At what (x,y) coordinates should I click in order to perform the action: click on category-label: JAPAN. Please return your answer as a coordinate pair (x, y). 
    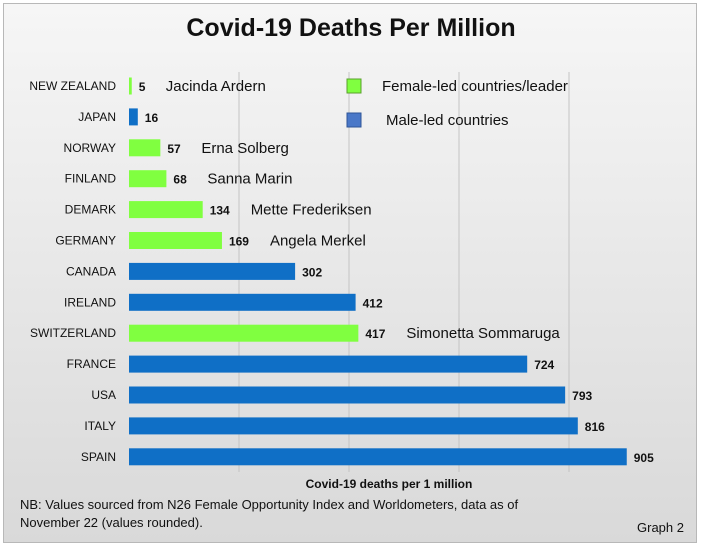
    Looking at the image, I should click on (97, 117).